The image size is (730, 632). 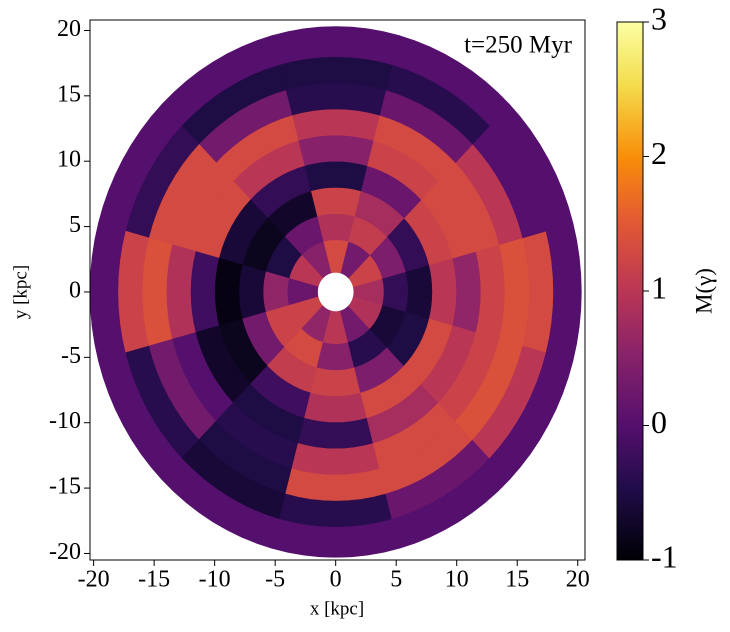 I want to click on annotation: t=250 Myr, so click(x=518, y=45).